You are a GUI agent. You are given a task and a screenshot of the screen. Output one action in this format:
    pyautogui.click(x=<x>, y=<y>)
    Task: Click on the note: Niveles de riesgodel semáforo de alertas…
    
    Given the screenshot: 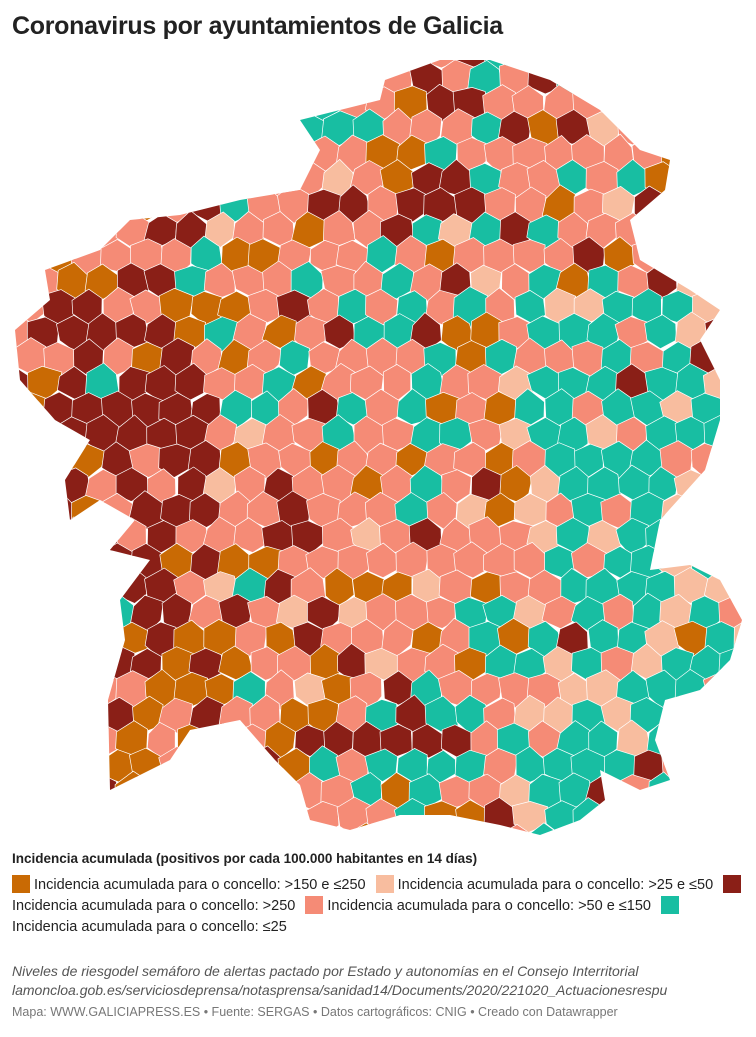 What is the action you would take?
    pyautogui.click(x=325, y=971)
    